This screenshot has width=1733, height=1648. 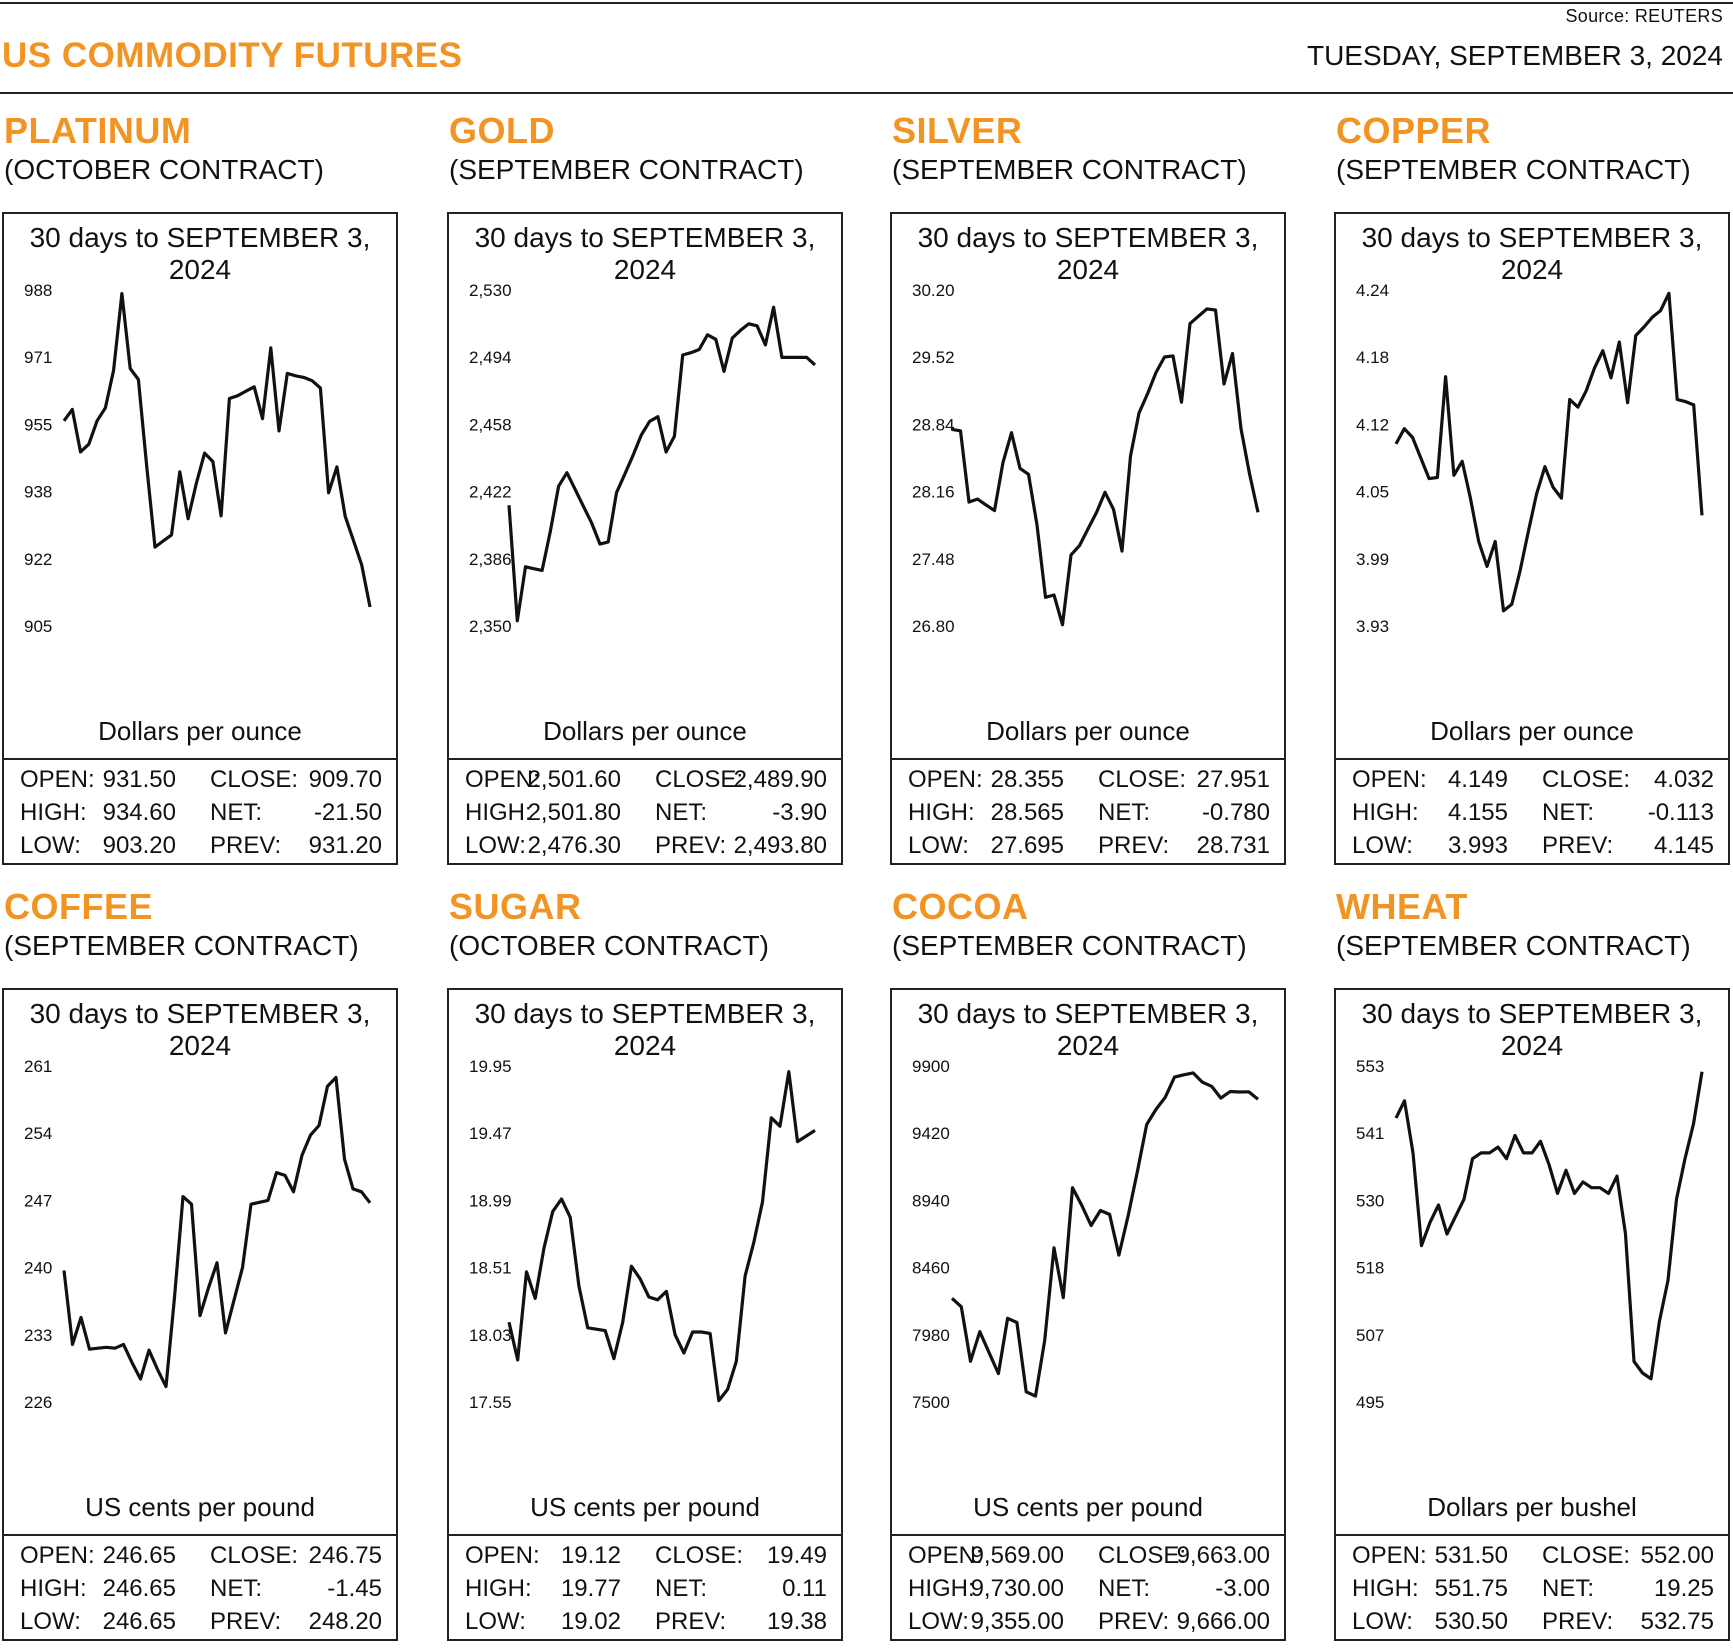 I want to click on line-chart: 988 971 955 938 922 905, so click(x=198, y=458).